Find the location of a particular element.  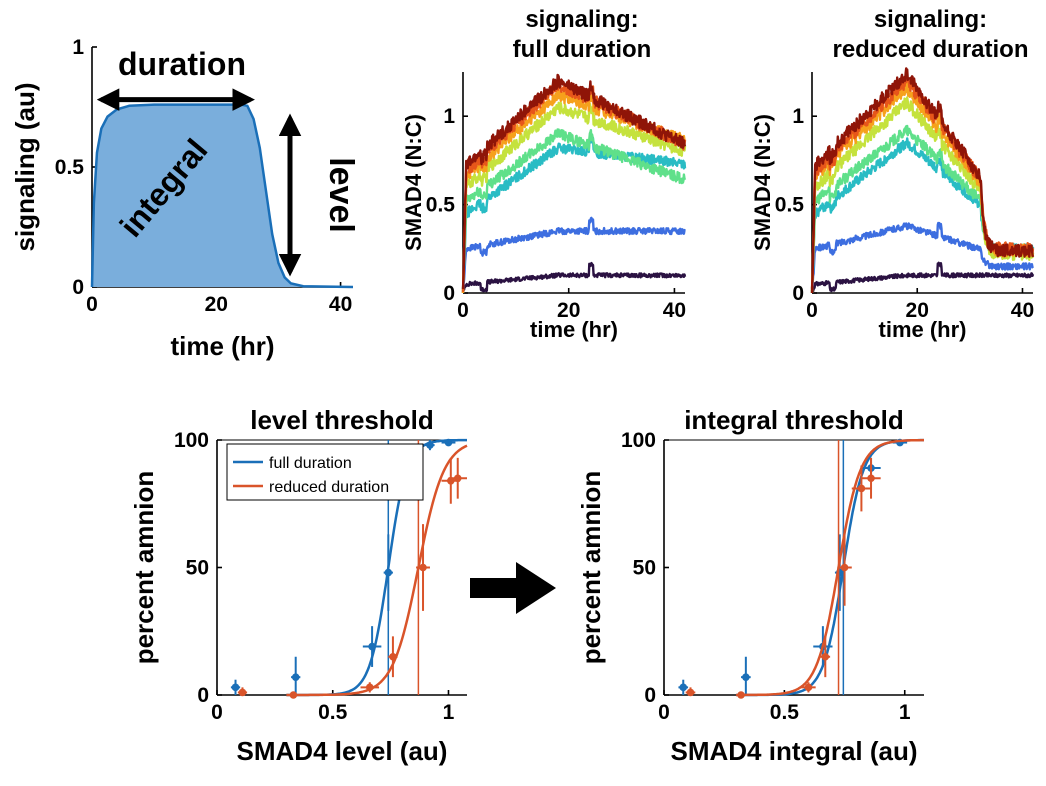

legend-label: full duration is located at coordinates (310, 463).